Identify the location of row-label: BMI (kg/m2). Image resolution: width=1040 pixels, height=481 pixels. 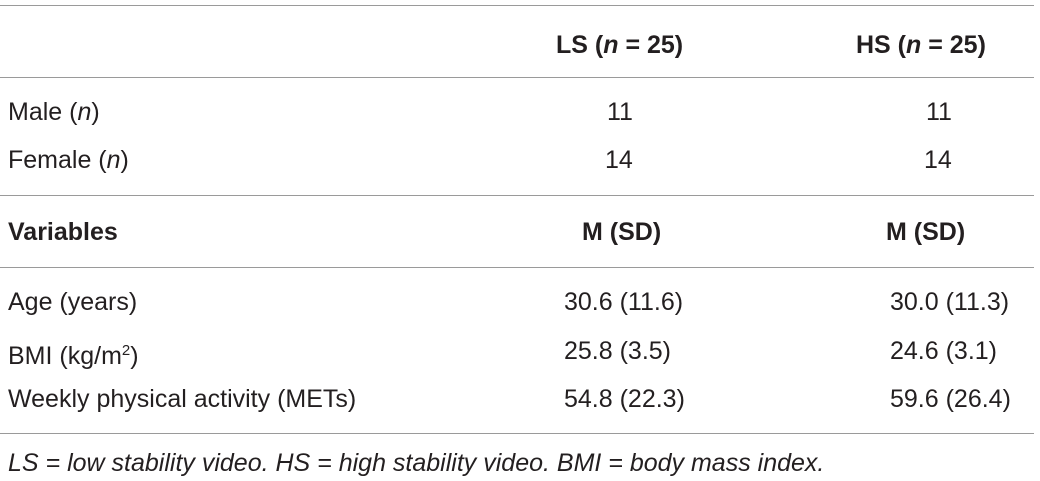
(73, 353).